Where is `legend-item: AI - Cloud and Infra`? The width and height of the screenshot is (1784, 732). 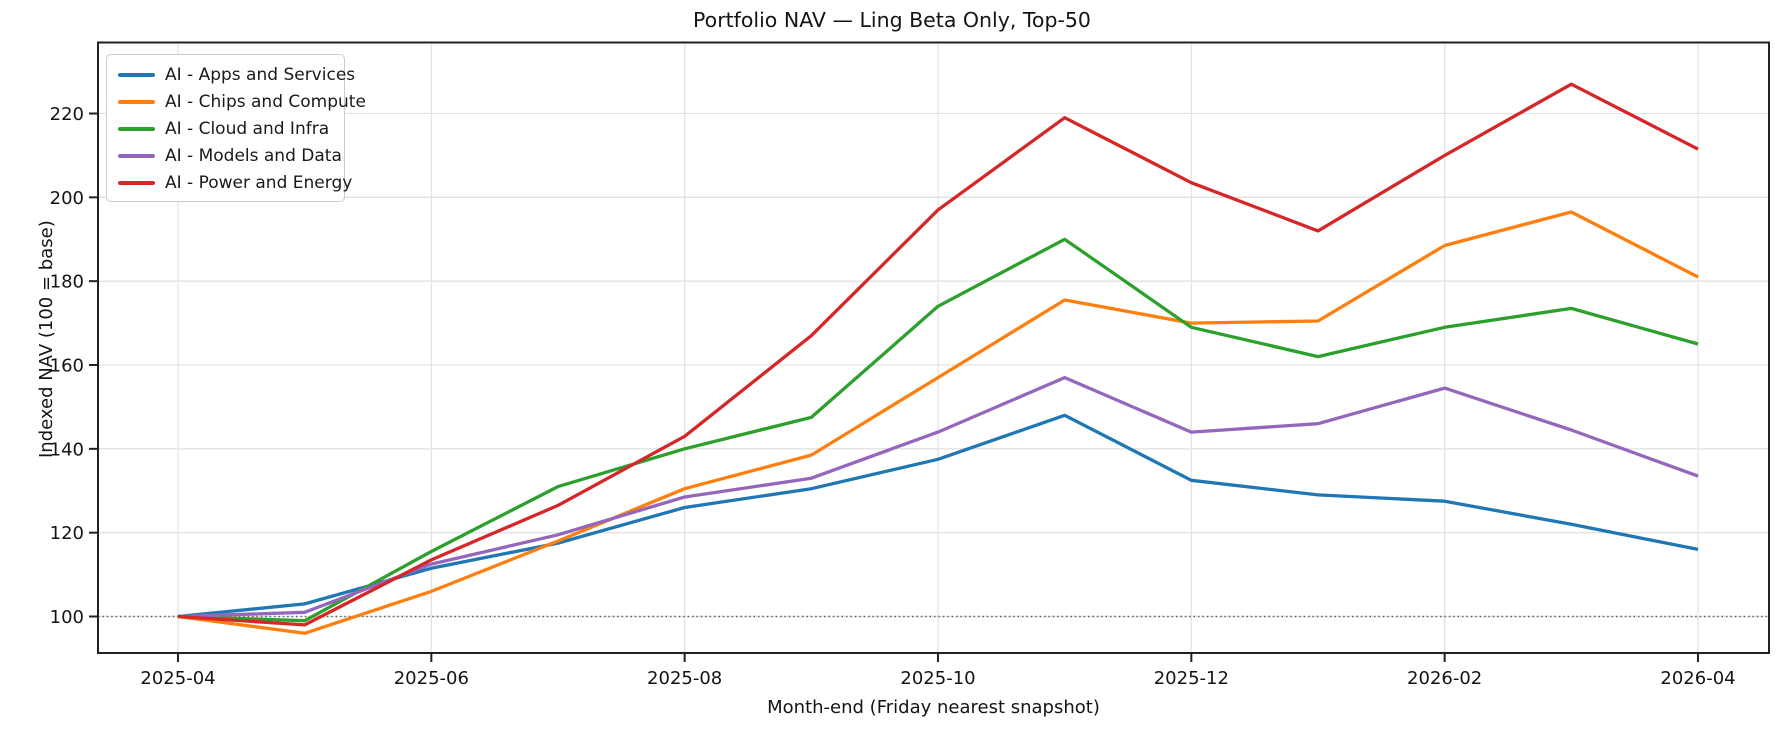 legend-item: AI - Cloud and Infra is located at coordinates (226, 129).